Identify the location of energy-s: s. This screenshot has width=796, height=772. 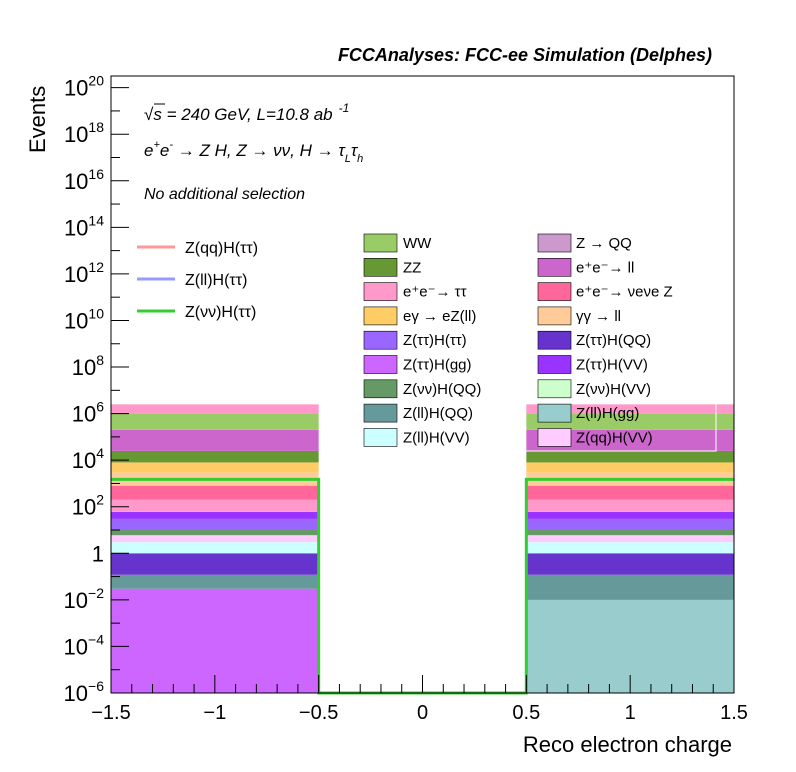
(157, 114).